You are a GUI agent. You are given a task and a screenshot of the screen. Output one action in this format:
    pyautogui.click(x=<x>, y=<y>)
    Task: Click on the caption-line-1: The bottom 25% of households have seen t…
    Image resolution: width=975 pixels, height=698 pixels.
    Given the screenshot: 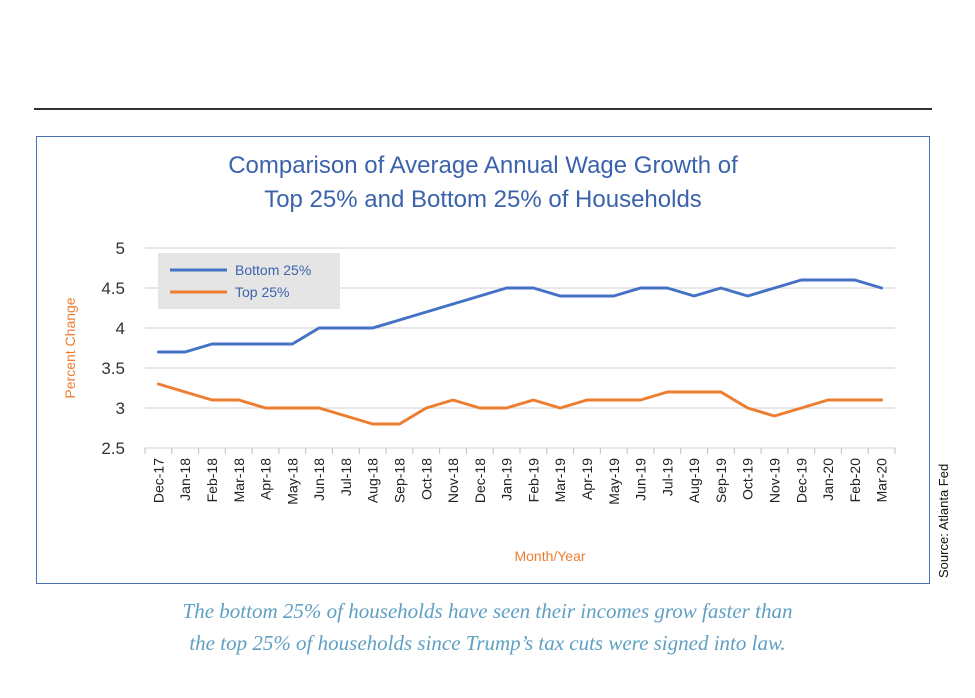 What is the action you would take?
    pyautogui.click(x=487, y=611)
    